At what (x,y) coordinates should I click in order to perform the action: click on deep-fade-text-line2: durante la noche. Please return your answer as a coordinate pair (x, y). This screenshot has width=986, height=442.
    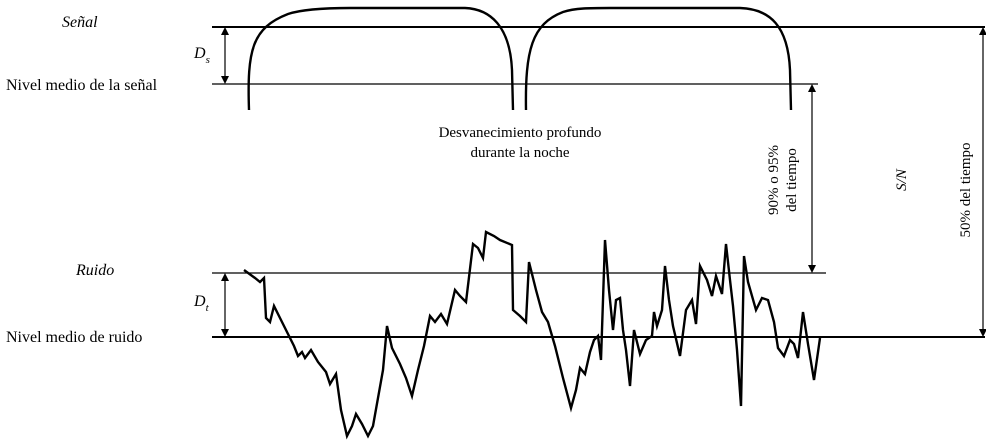
    Looking at the image, I should click on (519, 153).